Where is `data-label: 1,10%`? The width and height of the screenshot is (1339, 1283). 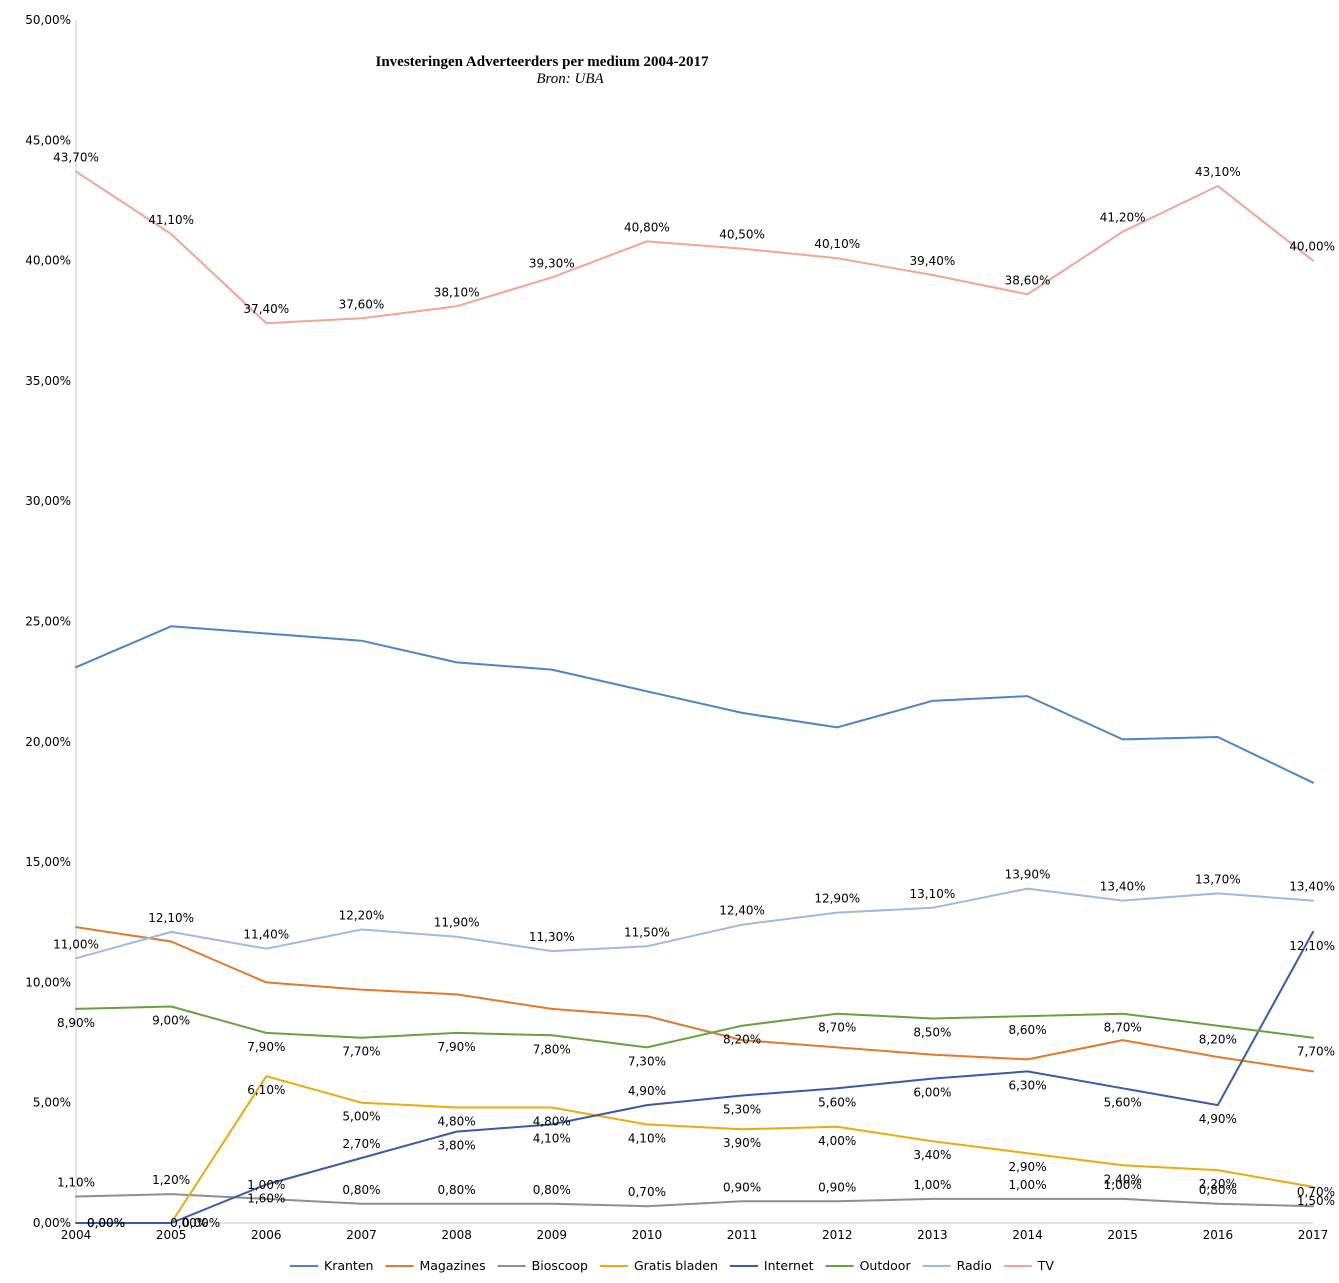
data-label: 1,10% is located at coordinates (76, 1183).